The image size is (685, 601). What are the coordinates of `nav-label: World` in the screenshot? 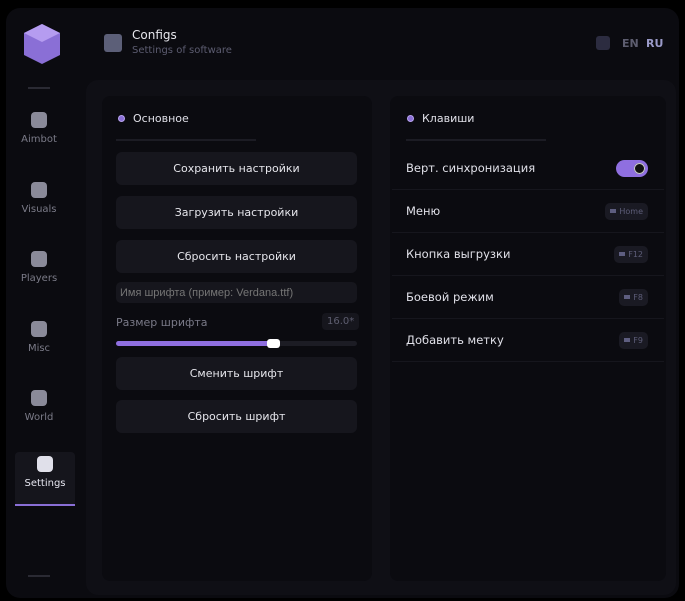 It's located at (39, 417).